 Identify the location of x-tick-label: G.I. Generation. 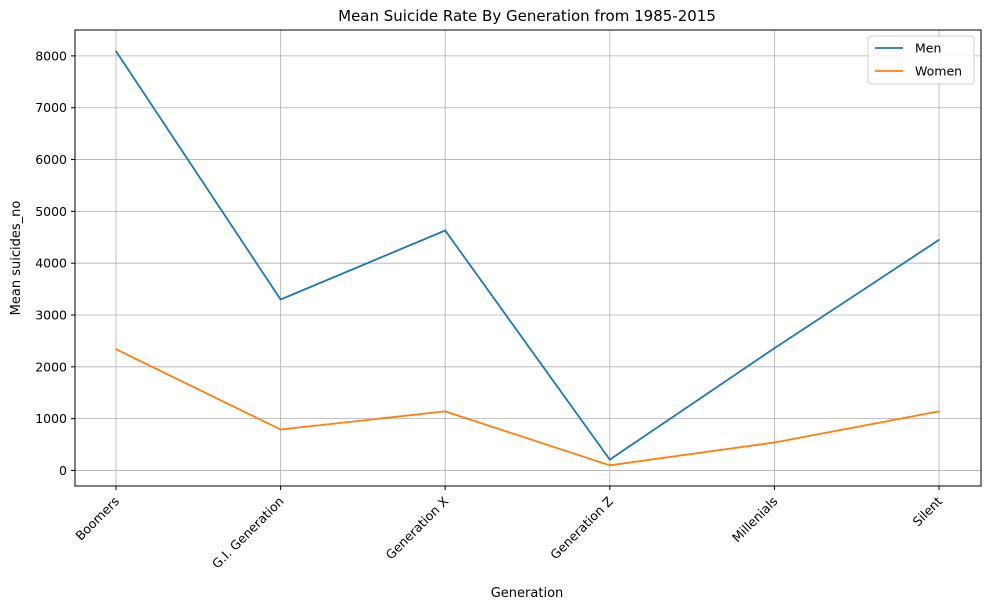
(248, 533).